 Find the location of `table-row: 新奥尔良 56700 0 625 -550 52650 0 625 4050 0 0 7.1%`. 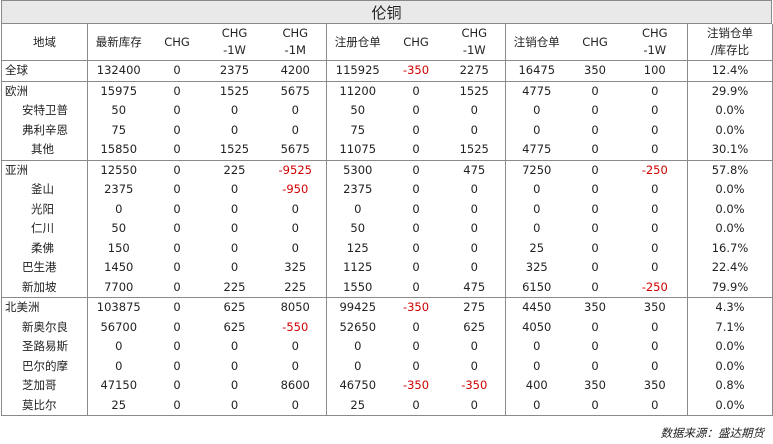

table-row: 新奥尔良 56700 0 625 -550 52650 0 625 4050 0 0 7.1% is located at coordinates (387, 327).